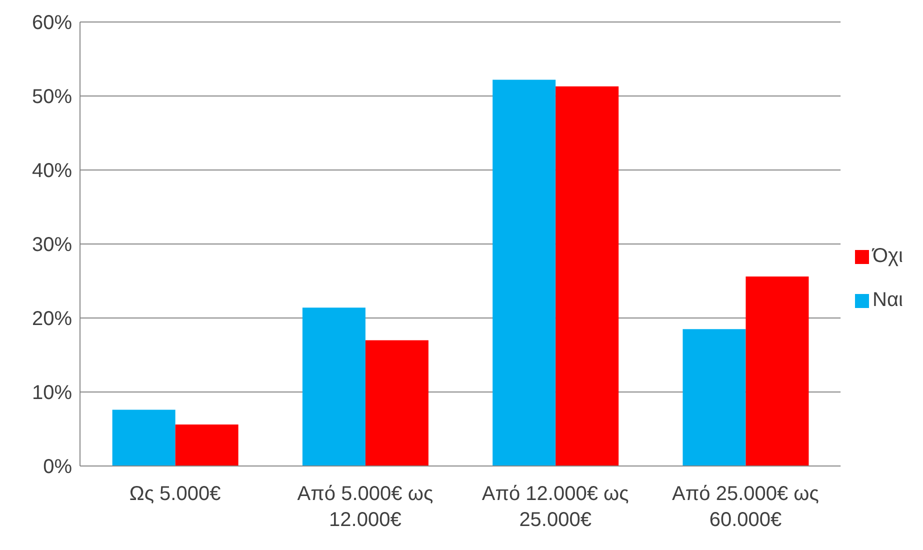  What do you see at coordinates (52, 245) in the screenshot?
I see `y-tick-label: 30%` at bounding box center [52, 245].